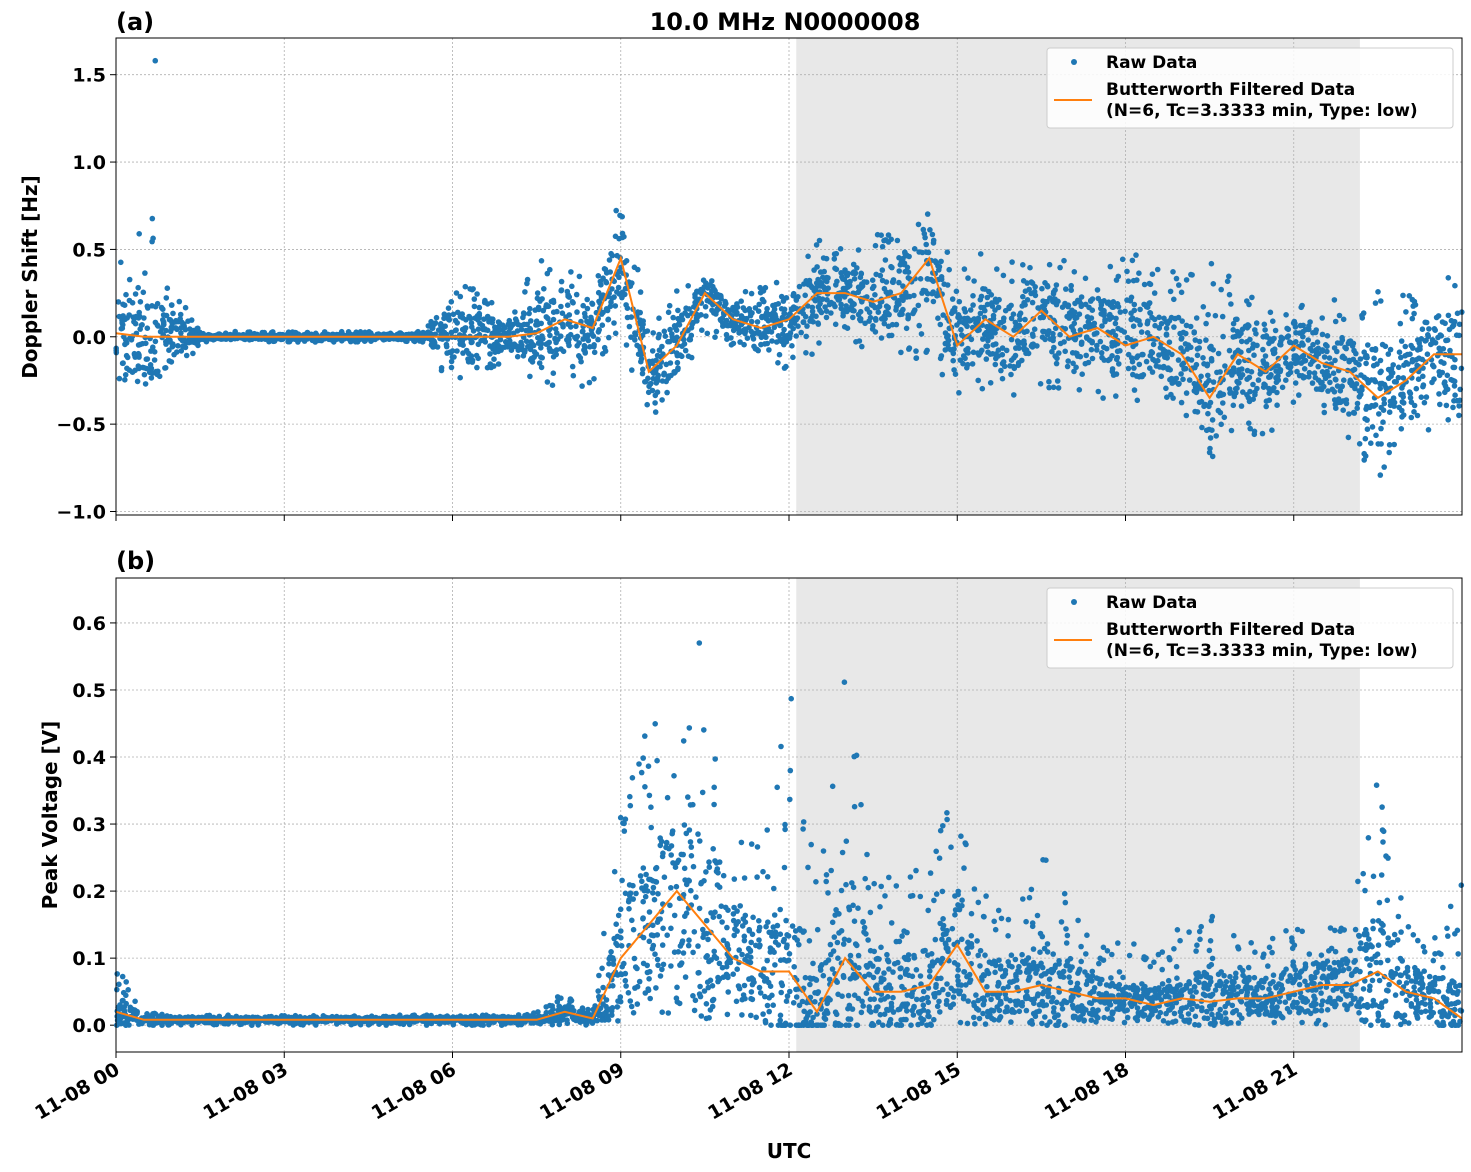 Image resolution: width=1471 pixels, height=1172 pixels. I want to click on y-tick-label: 0.0, so click(89, 1026).